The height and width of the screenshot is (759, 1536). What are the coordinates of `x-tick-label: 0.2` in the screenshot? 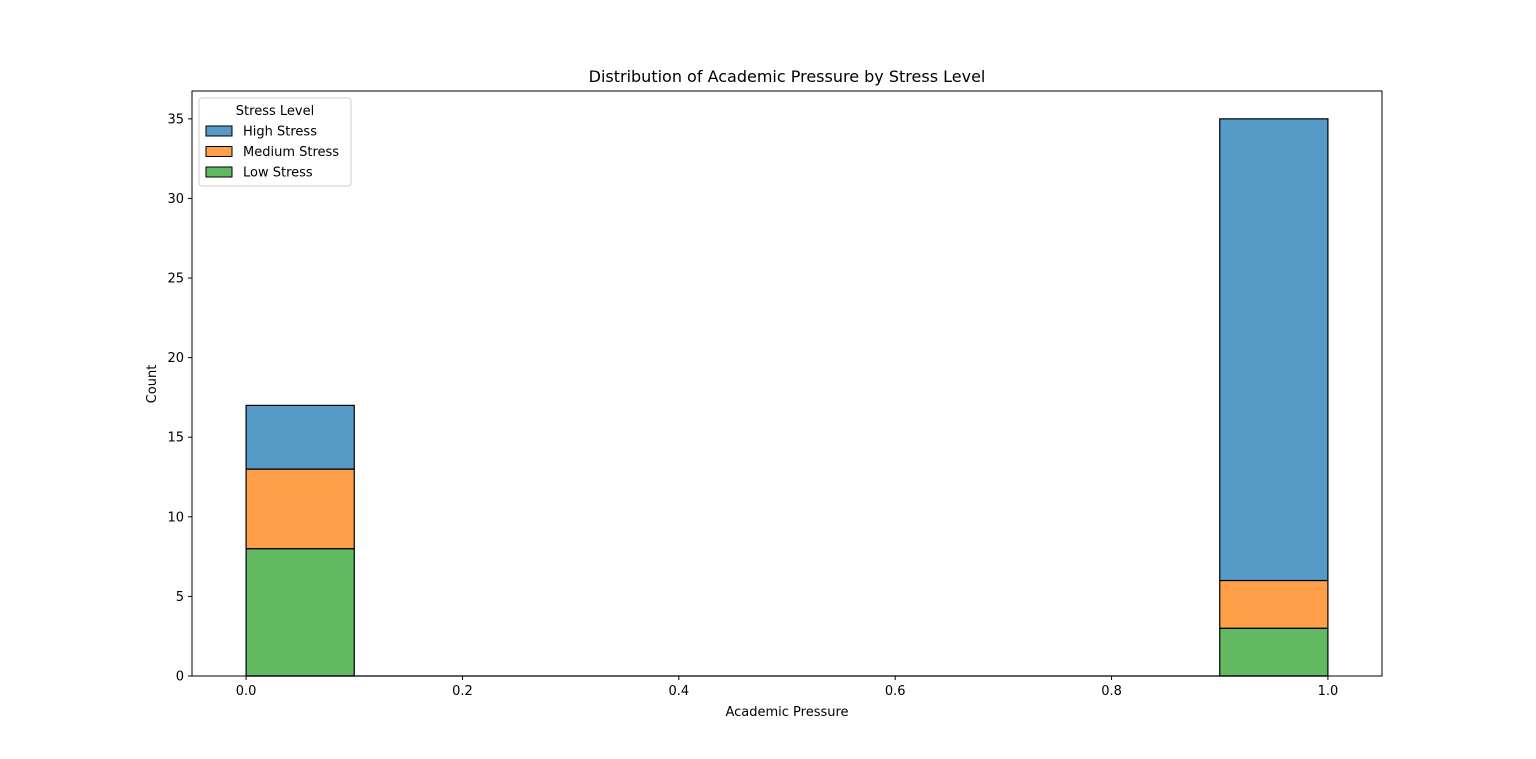 It's located at (462, 691).